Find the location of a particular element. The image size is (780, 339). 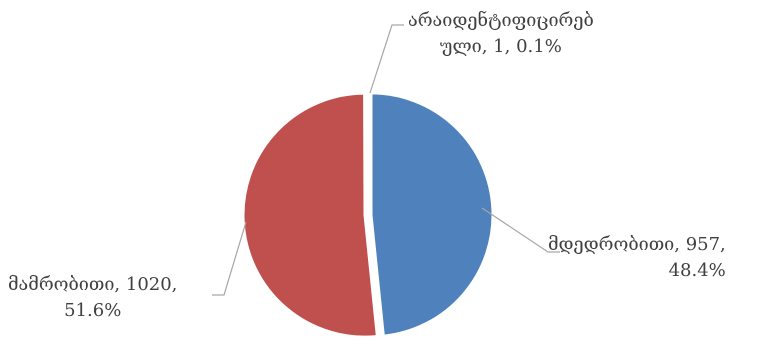

slice-label-female: მდედრობითი, 957, 48.4% is located at coordinates (637, 258).